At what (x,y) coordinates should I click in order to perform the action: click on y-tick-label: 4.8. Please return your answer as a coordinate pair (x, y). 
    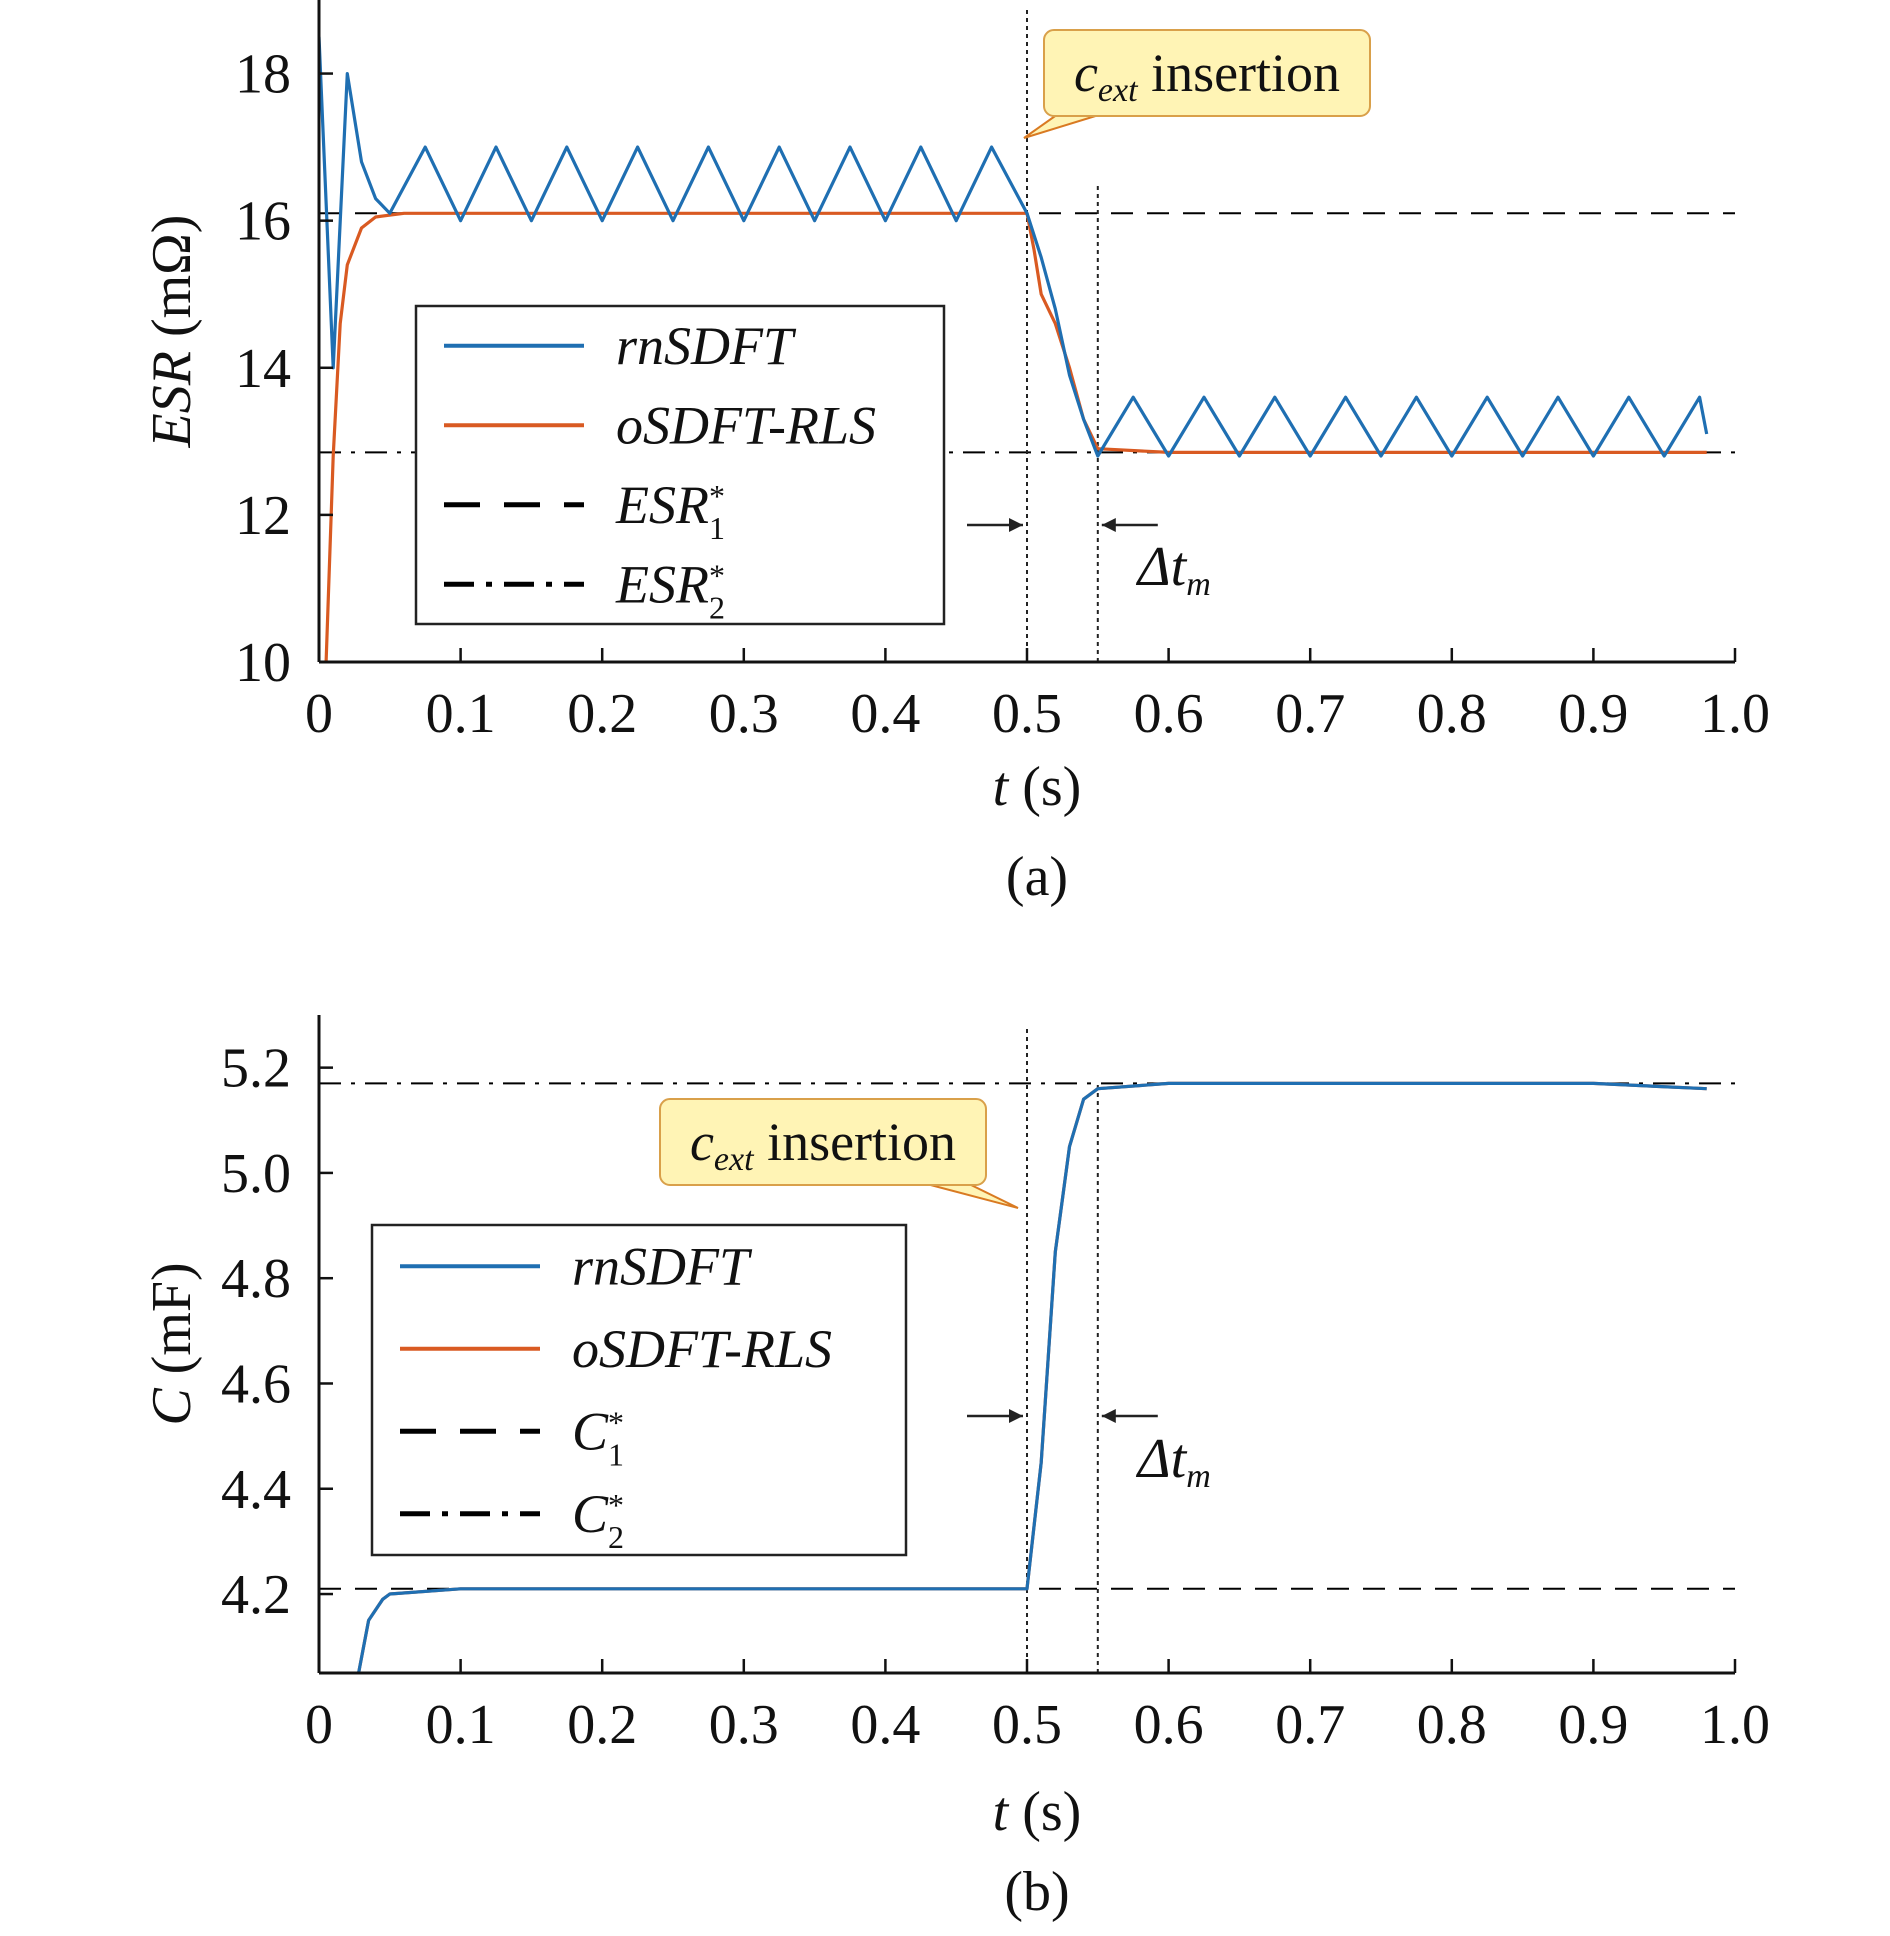
    Looking at the image, I should click on (256, 1279).